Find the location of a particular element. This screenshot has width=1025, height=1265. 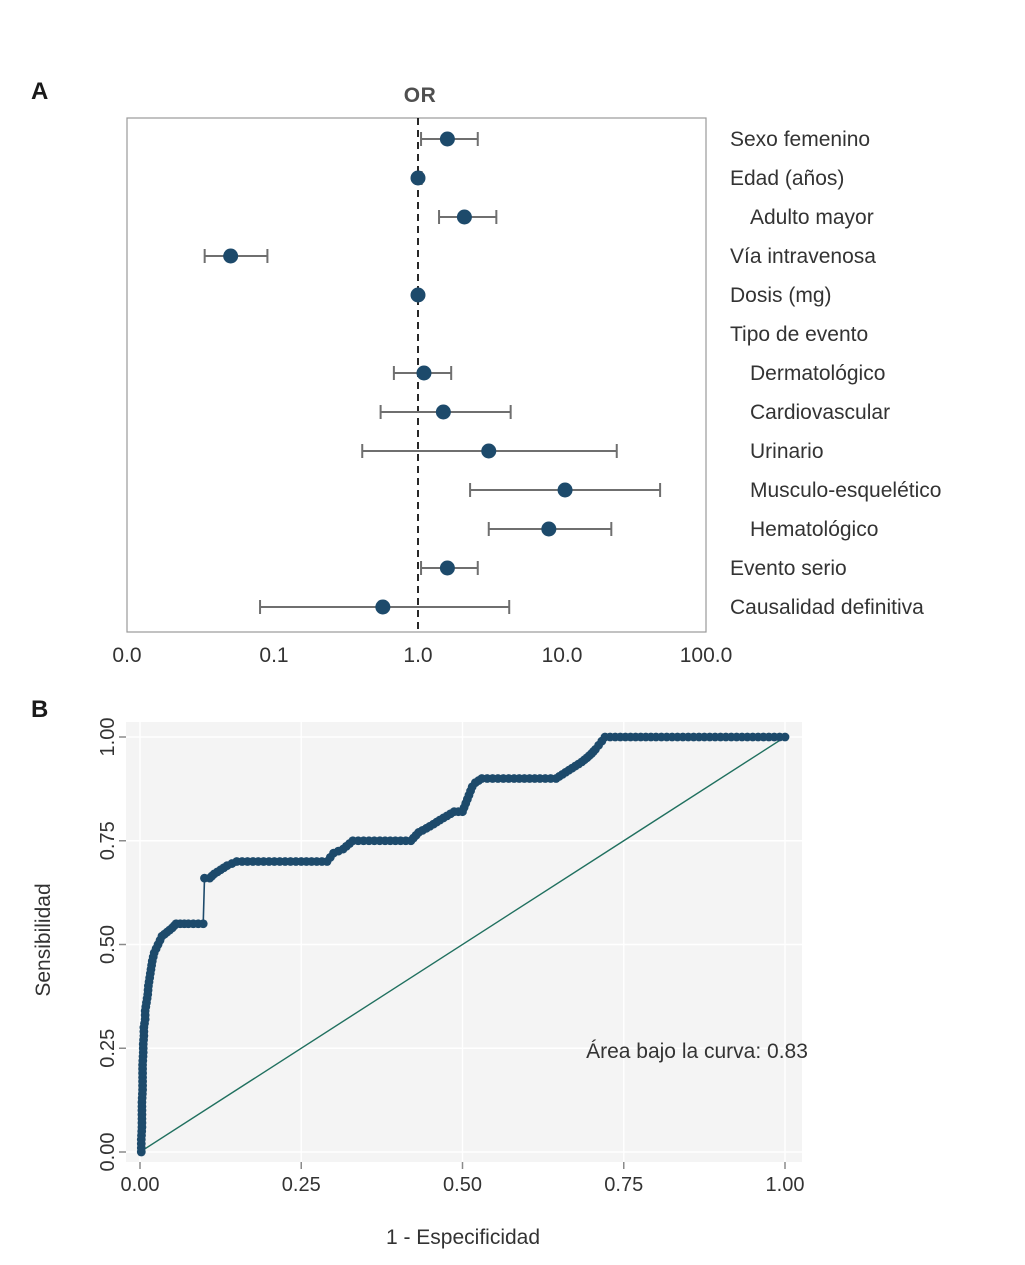

roc-y-tick-label: 0.50 is located at coordinates (108, 944).